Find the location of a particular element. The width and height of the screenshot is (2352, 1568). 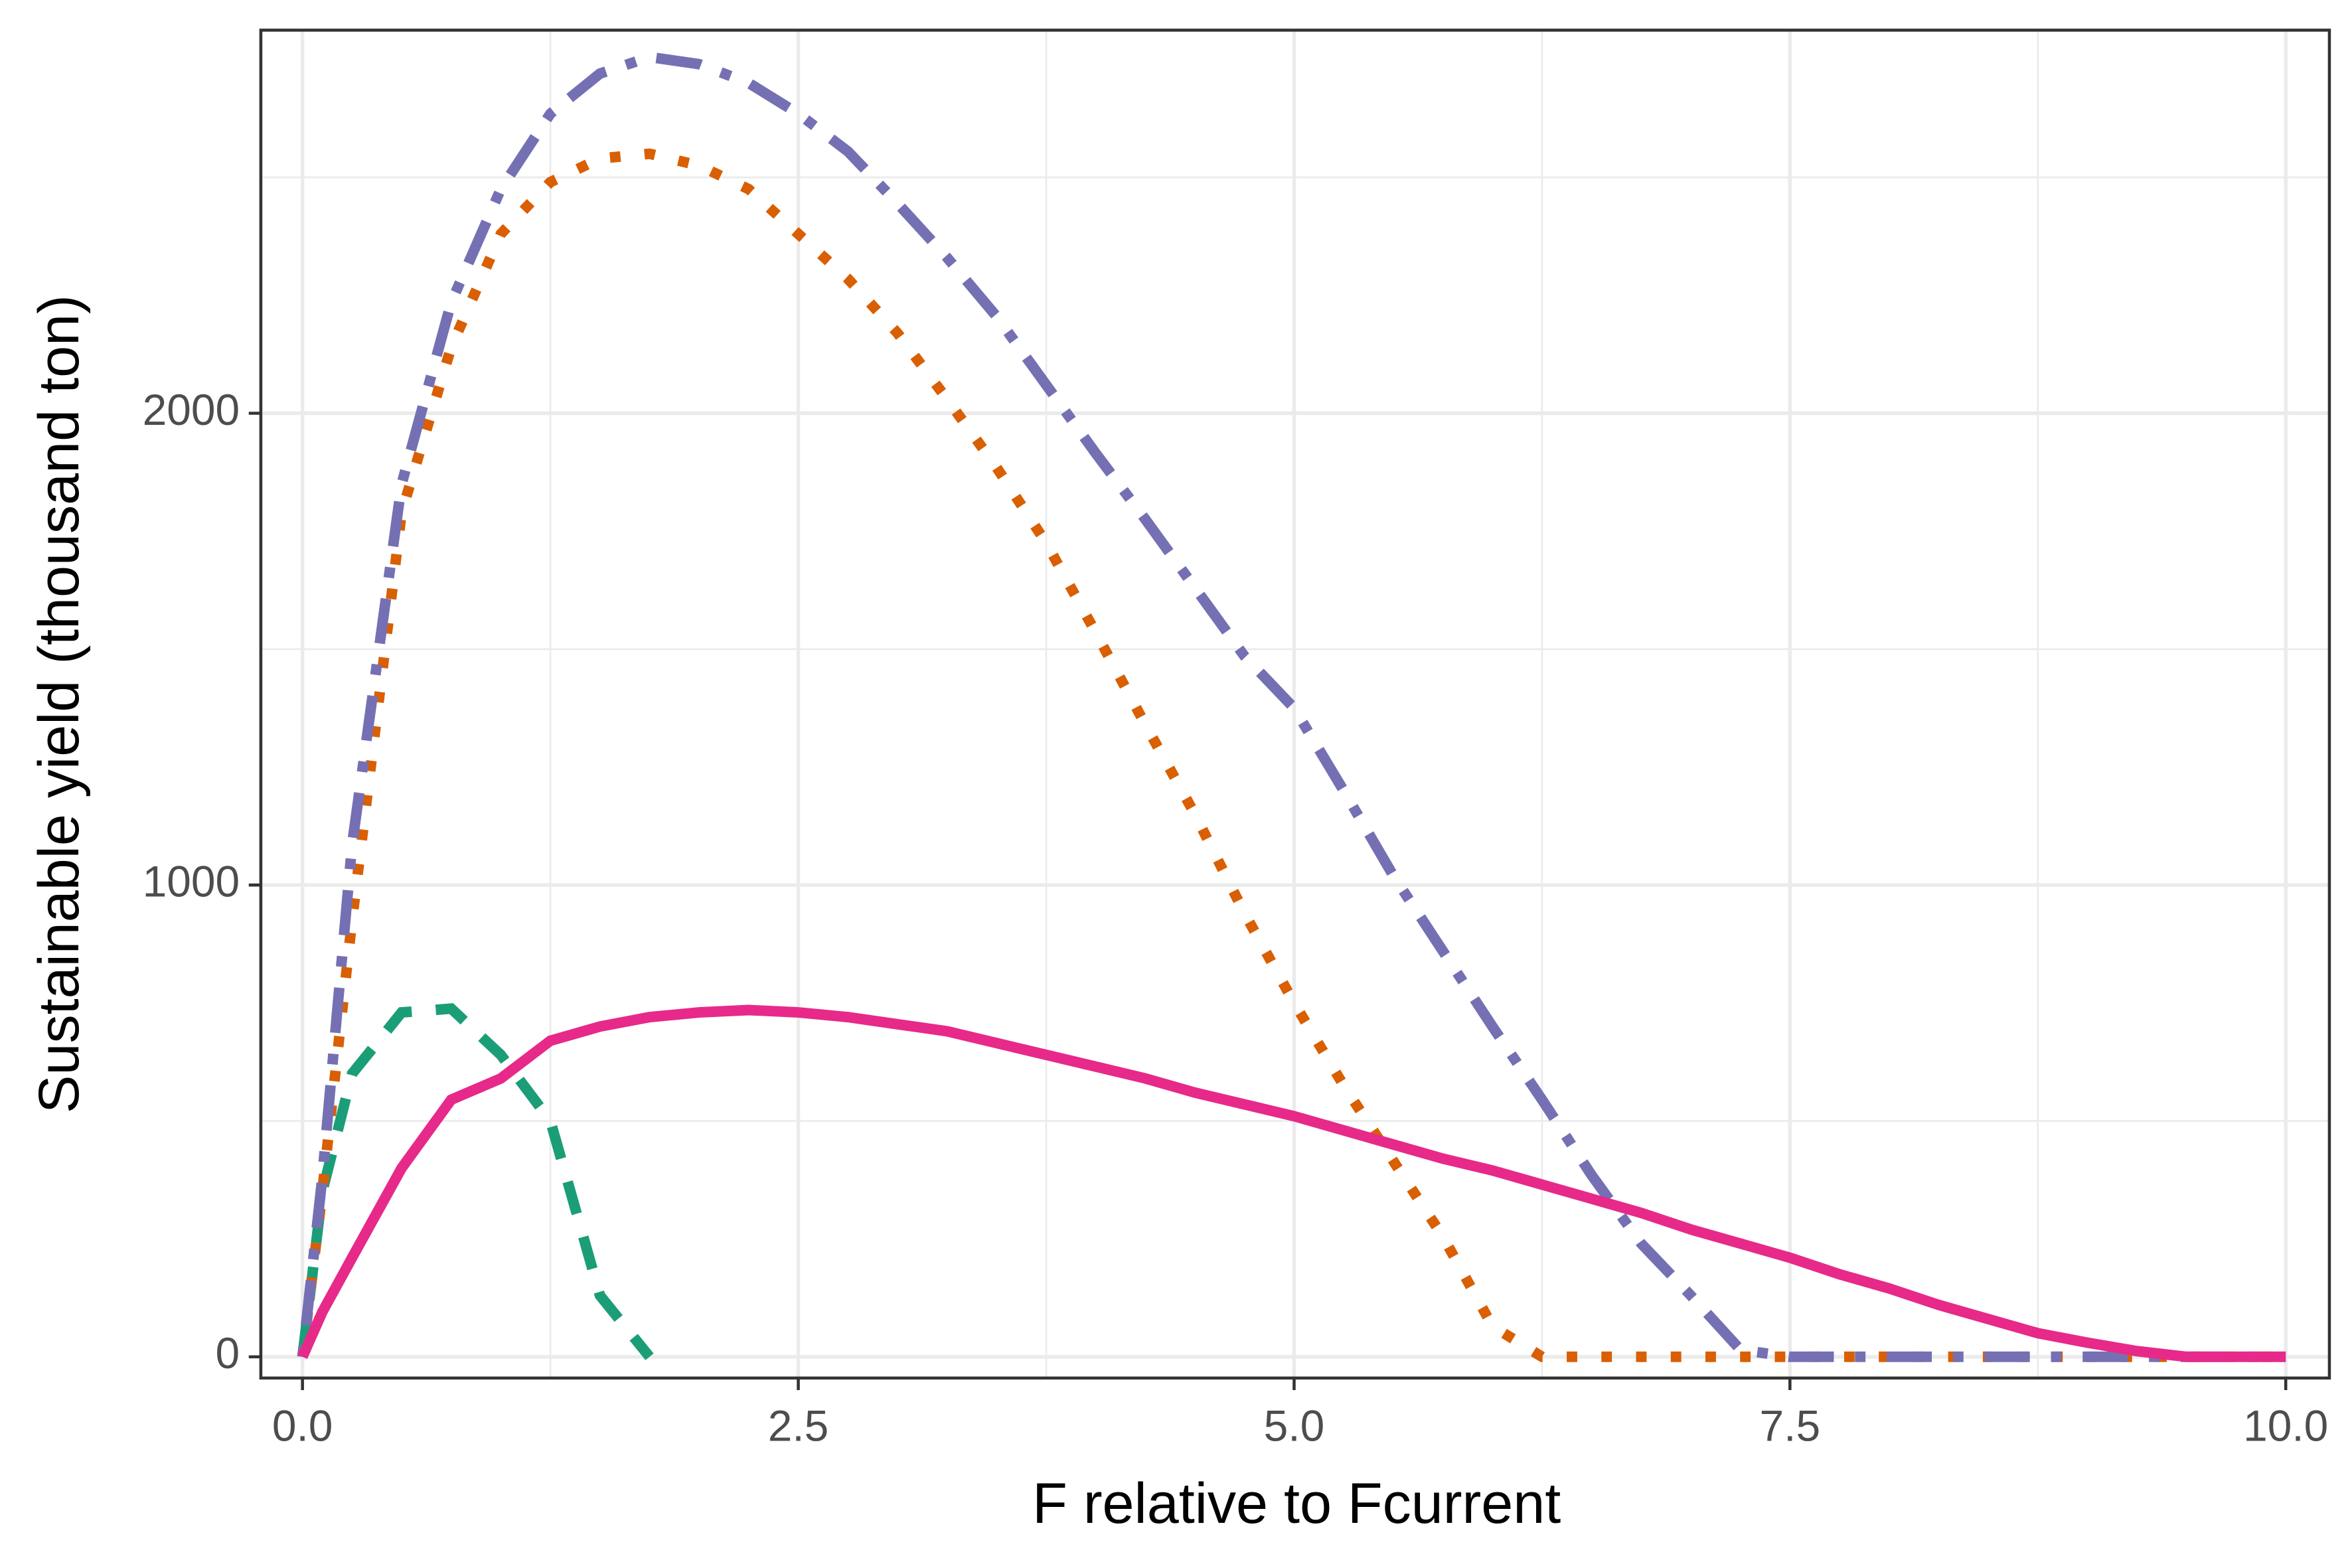

series-line is located at coordinates (475, 1181).